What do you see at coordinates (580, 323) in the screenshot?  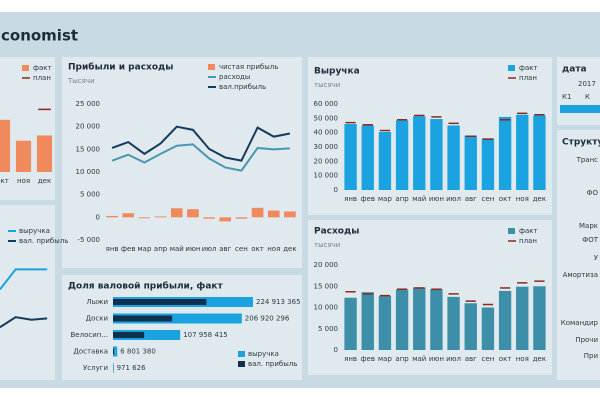 I see `row-label: Командир` at bounding box center [580, 323].